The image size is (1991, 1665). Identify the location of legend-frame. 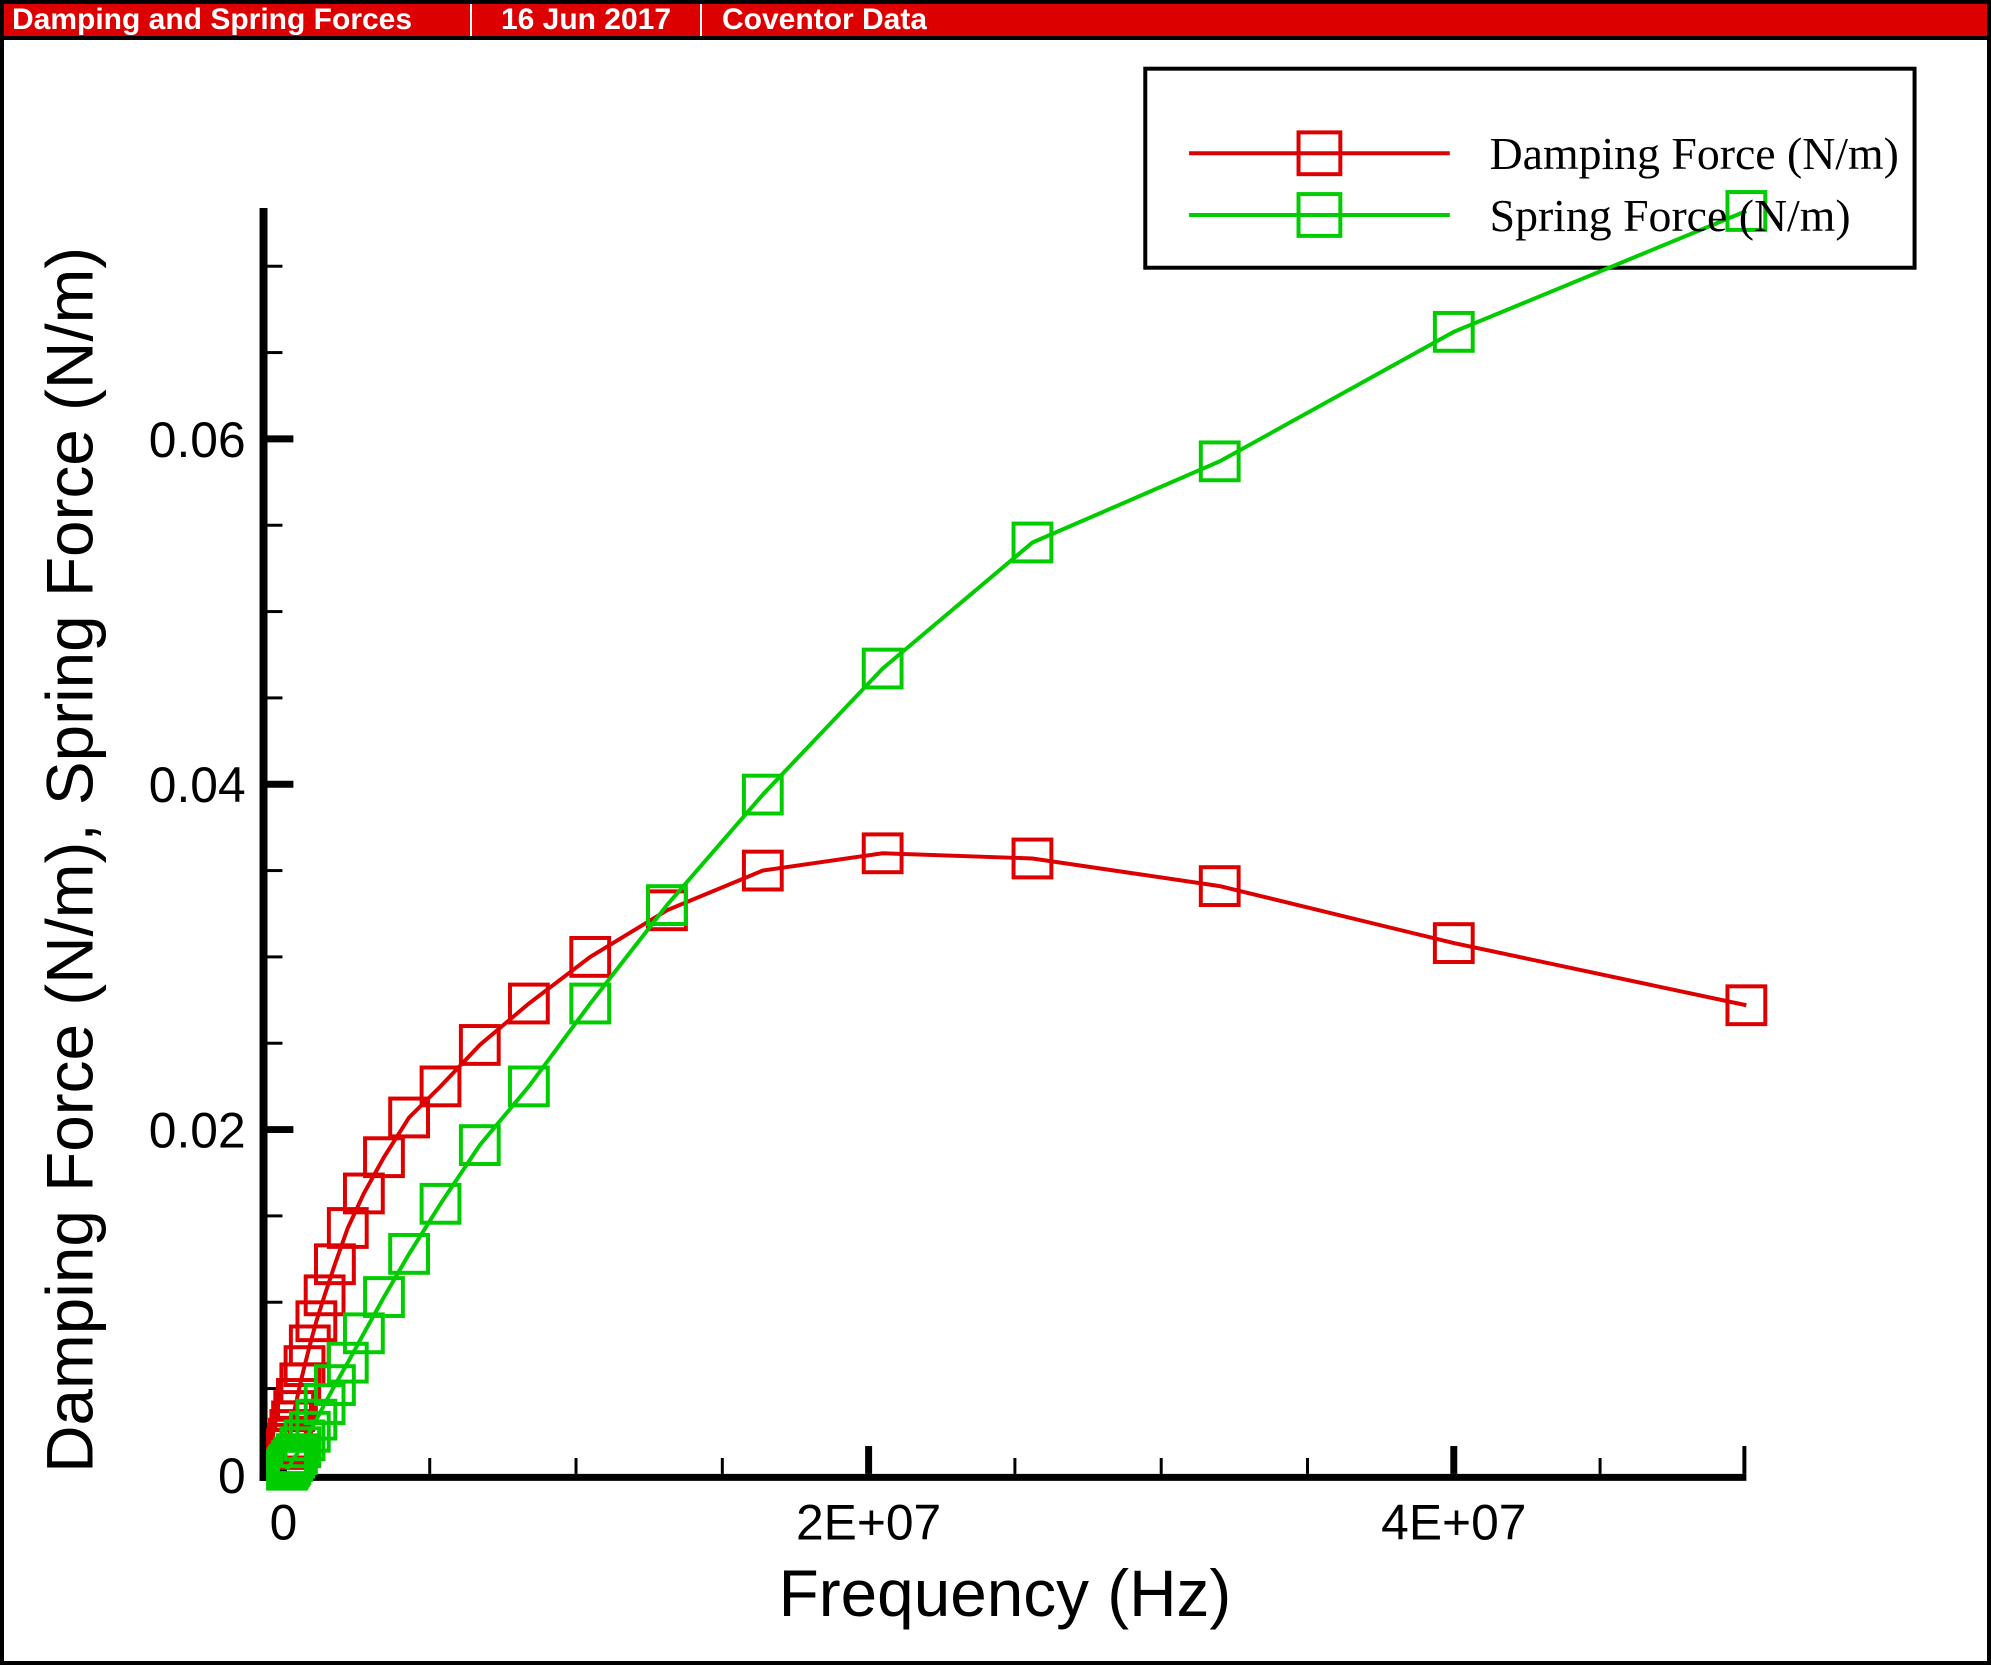
(1530, 168).